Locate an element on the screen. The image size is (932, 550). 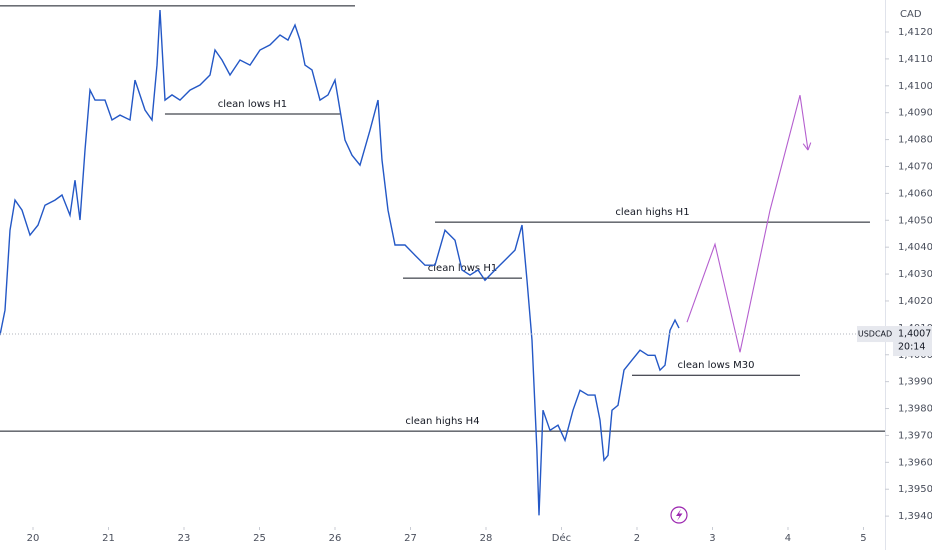
symbol-label: USDCAD is located at coordinates (875, 334).